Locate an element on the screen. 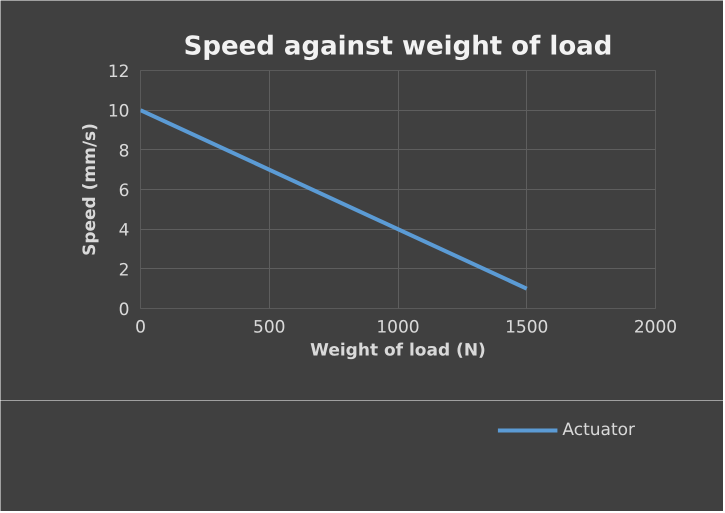 The image size is (725, 513). x-tick-label: 1500 is located at coordinates (526, 328).